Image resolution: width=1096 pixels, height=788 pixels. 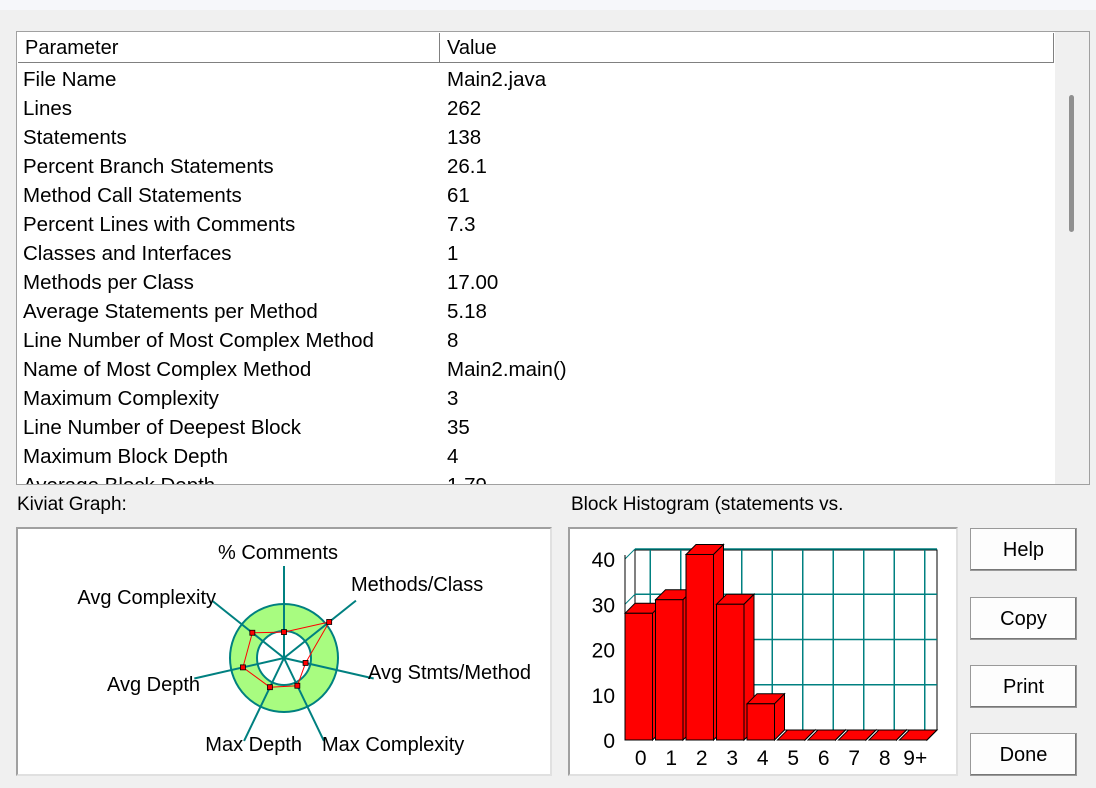 What do you see at coordinates (641, 758) in the screenshot?
I see `x-tick-label: 0` at bounding box center [641, 758].